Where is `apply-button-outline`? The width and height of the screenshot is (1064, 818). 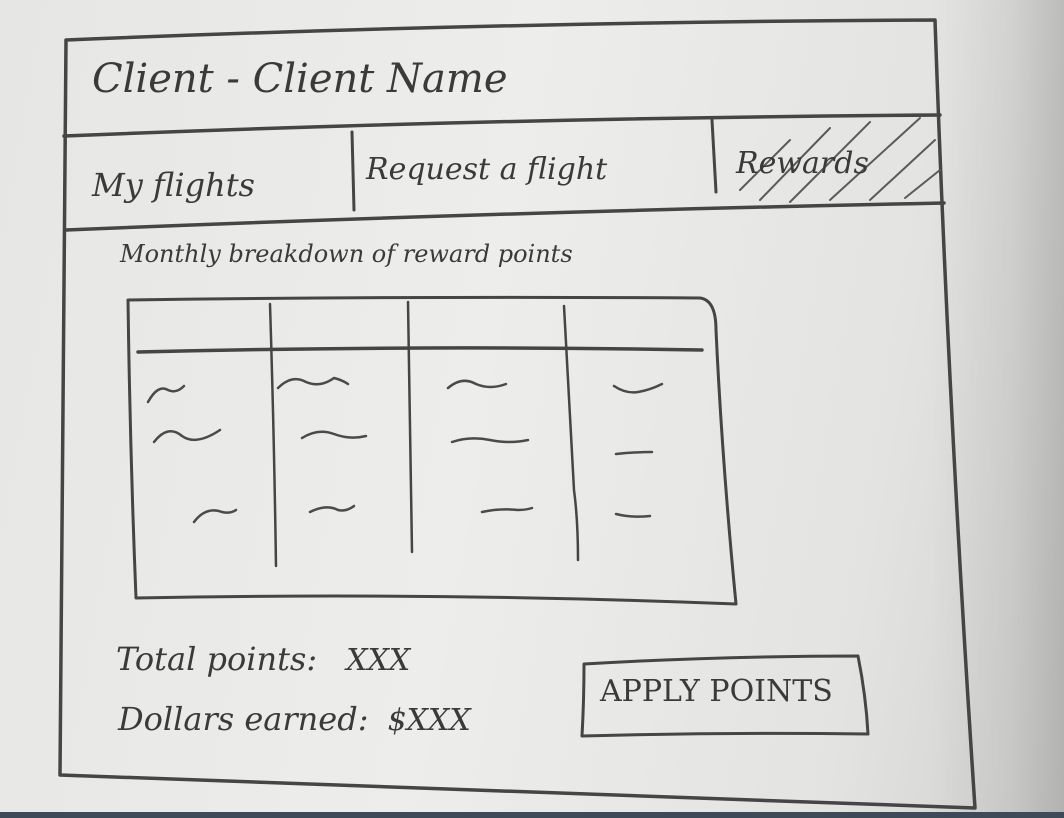 apply-button-outline is located at coordinates (725, 696).